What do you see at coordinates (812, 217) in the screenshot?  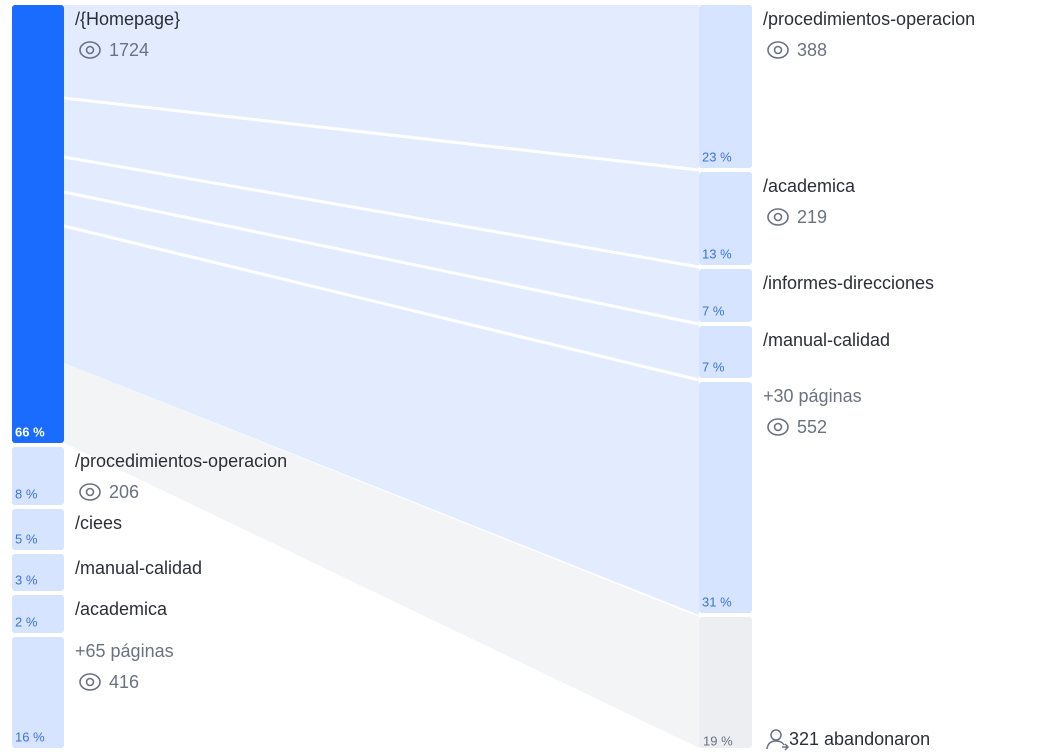 I see `page-views: 219` at bounding box center [812, 217].